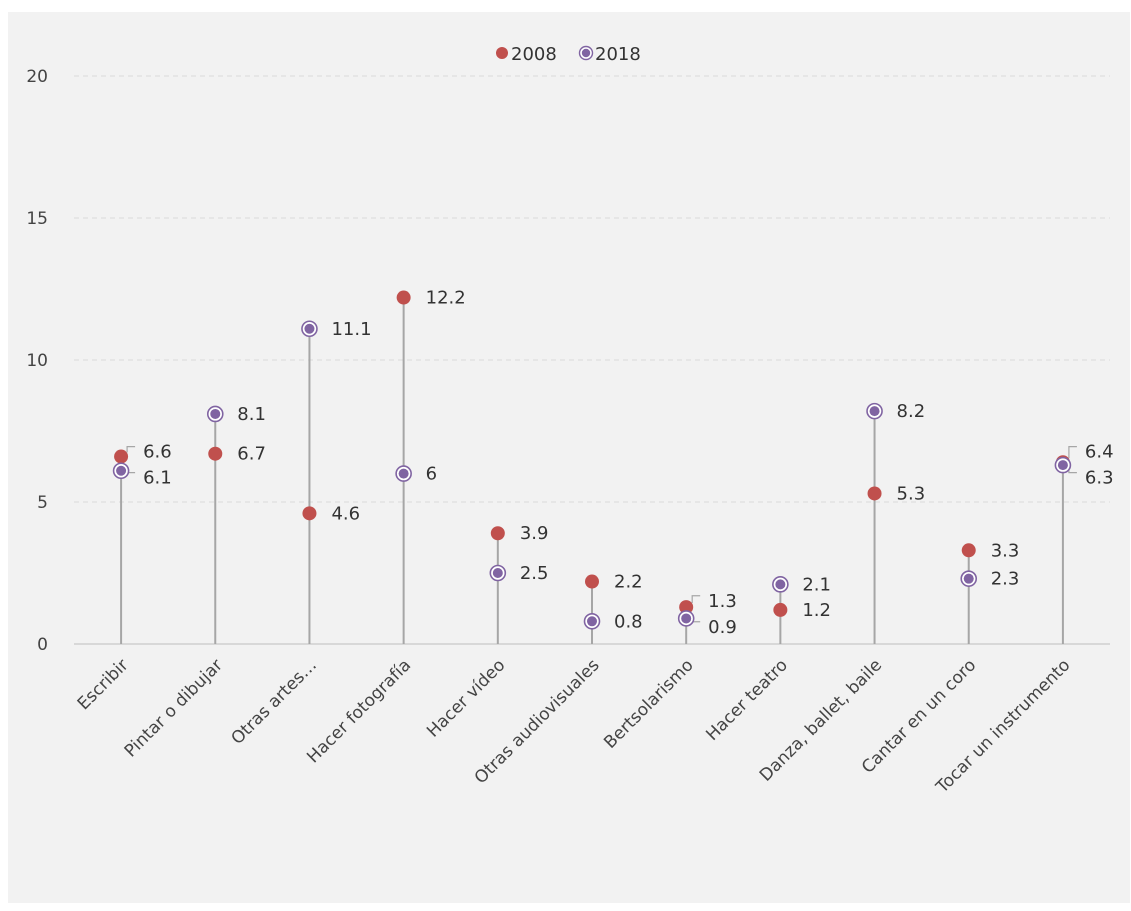 This screenshot has width=1131, height=911. What do you see at coordinates (431, 474) in the screenshot?
I see `data-label-2018: 6` at bounding box center [431, 474].